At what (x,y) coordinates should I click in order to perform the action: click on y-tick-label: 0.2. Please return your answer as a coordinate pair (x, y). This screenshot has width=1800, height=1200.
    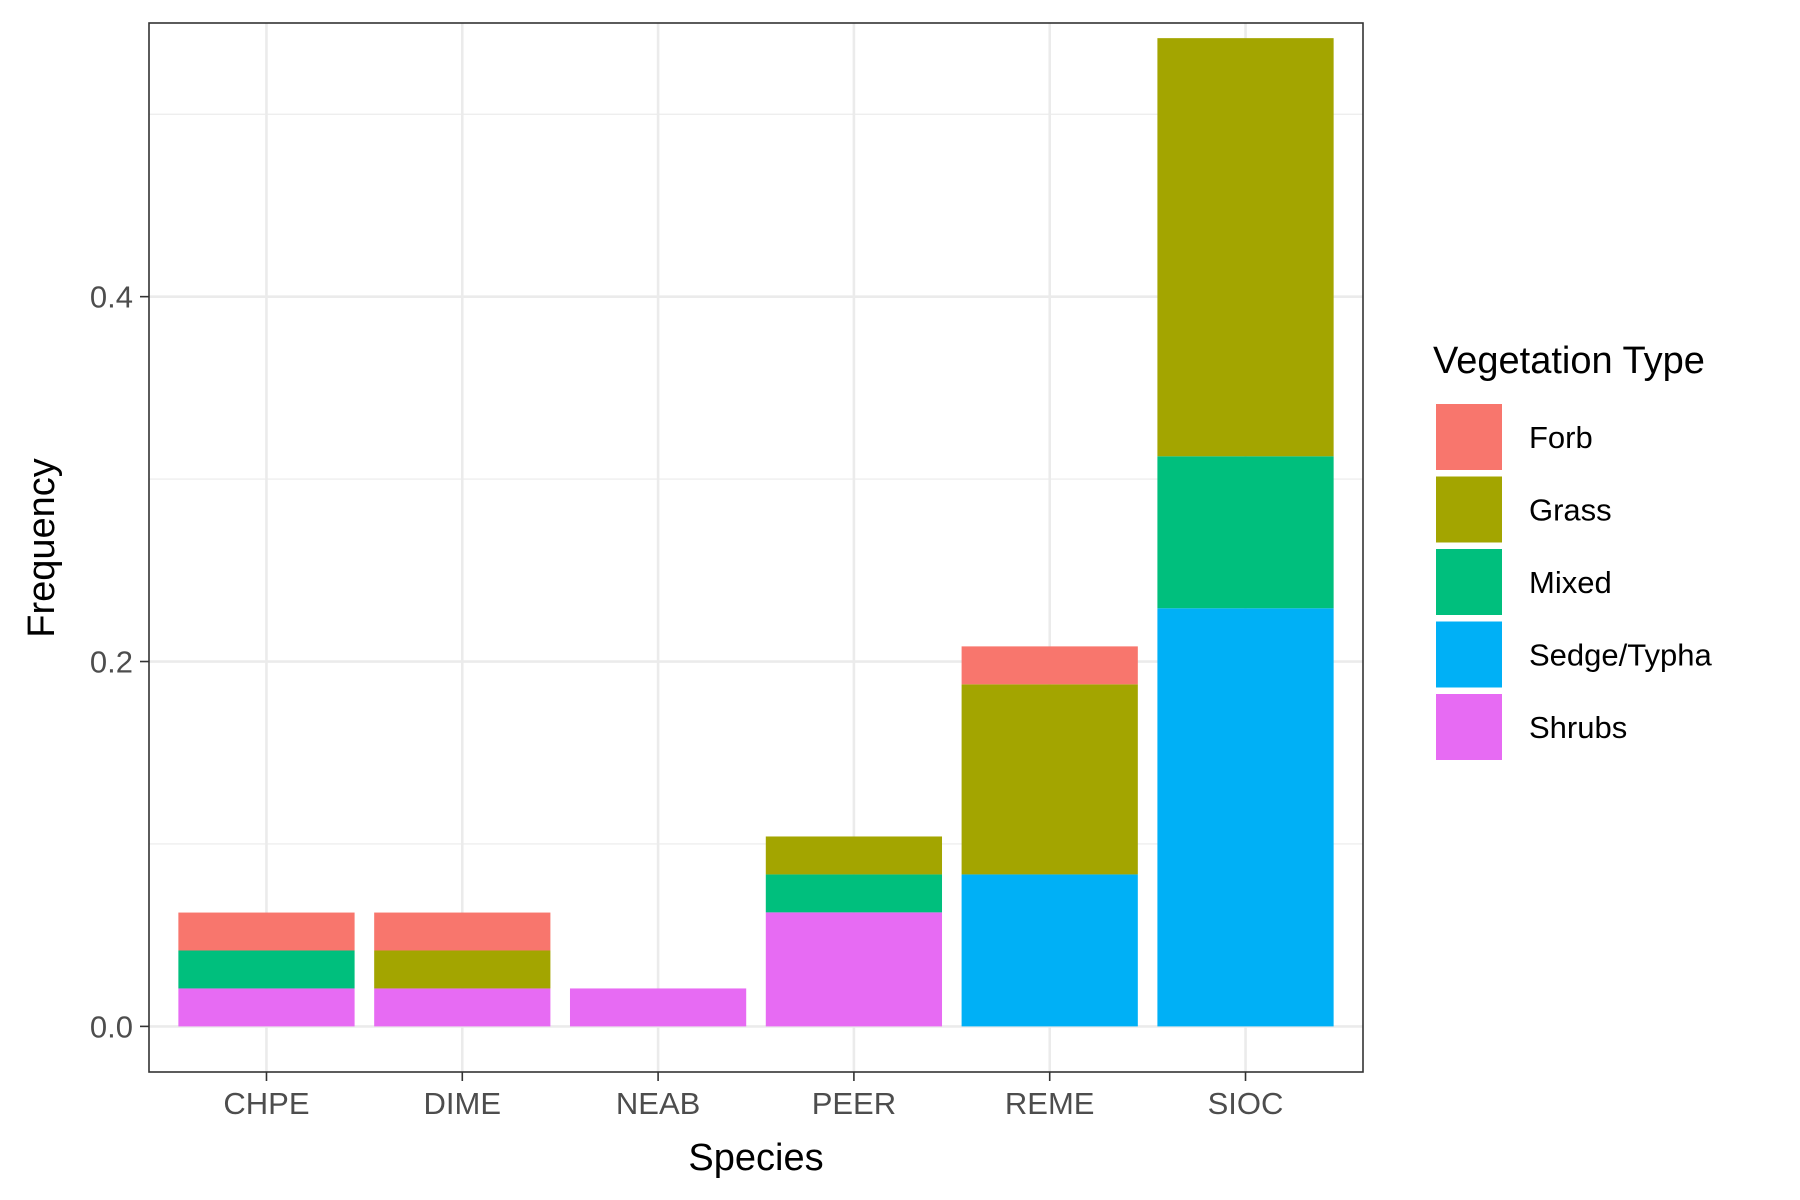
    Looking at the image, I should click on (111, 662).